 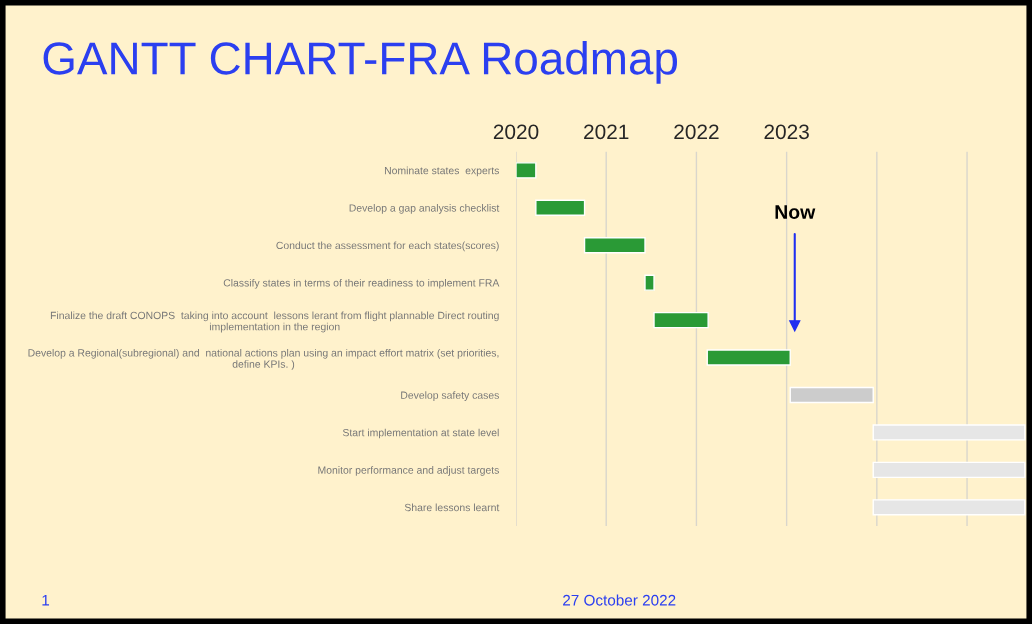 What do you see at coordinates (263, 359) in the screenshot?
I see `y-tick-label: Develop a Regional(subregional) and national actions plan using an impact effort matrix (set priorities, define KPIs. )` at bounding box center [263, 359].